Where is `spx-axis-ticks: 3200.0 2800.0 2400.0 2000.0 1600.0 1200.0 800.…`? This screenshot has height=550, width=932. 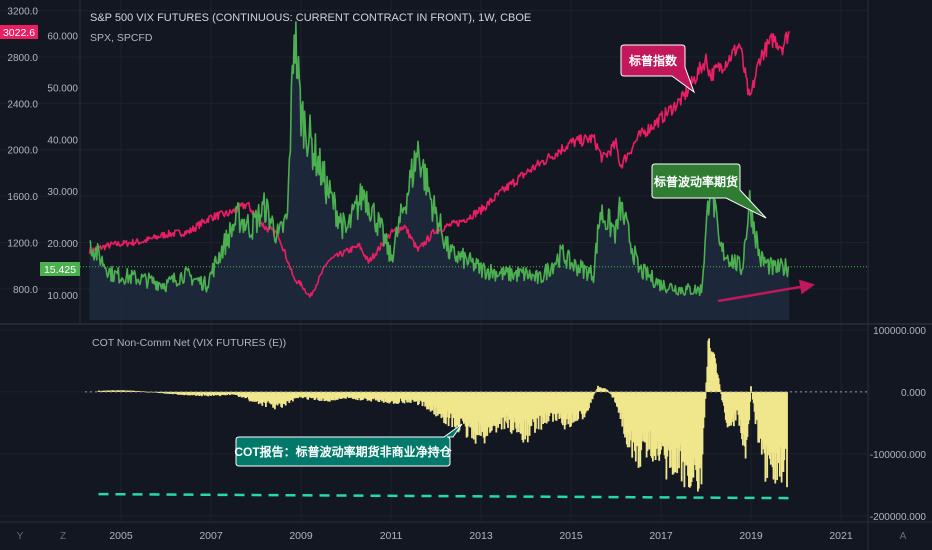
spx-axis-ticks: 3200.0 2800.0 2400.0 2000.0 1600.0 1200.0 800.… is located at coordinates (22, 151).